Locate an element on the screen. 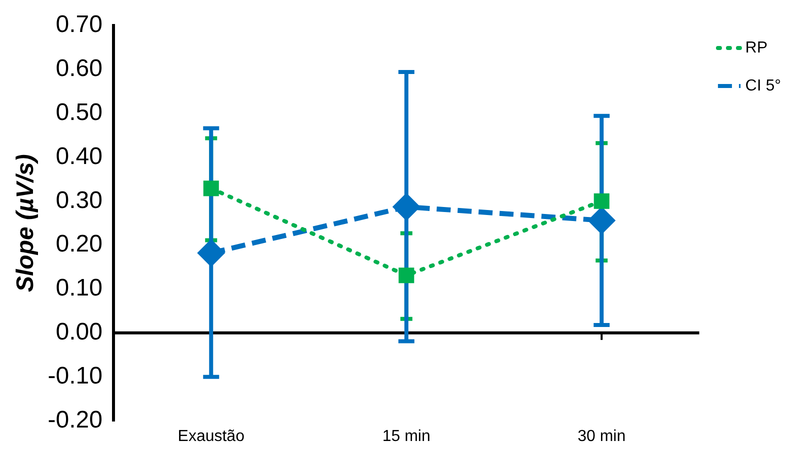 Image resolution: width=803 pixels, height=460 pixels. y-tick-label: 0.20 is located at coordinates (79, 244).